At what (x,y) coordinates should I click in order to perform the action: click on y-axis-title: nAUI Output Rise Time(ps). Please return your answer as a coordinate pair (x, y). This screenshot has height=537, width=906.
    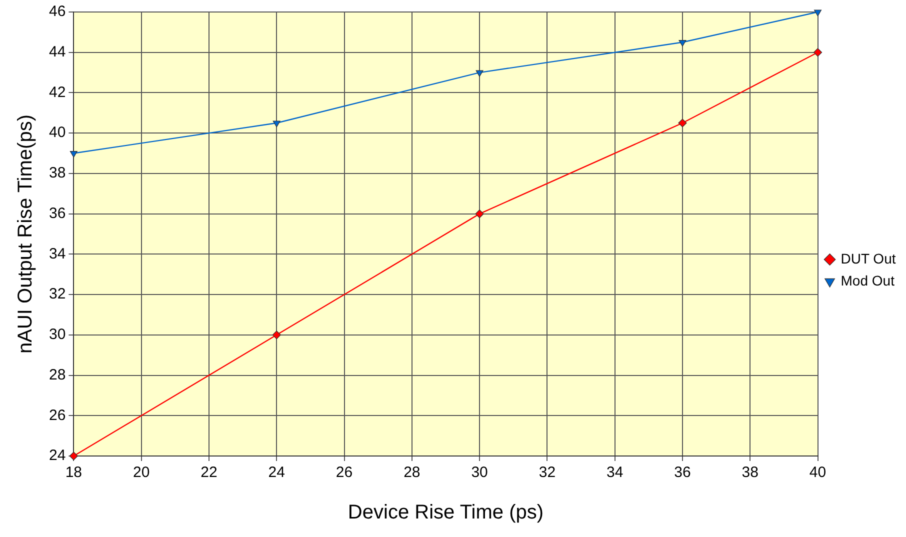
    Looking at the image, I should click on (25, 234).